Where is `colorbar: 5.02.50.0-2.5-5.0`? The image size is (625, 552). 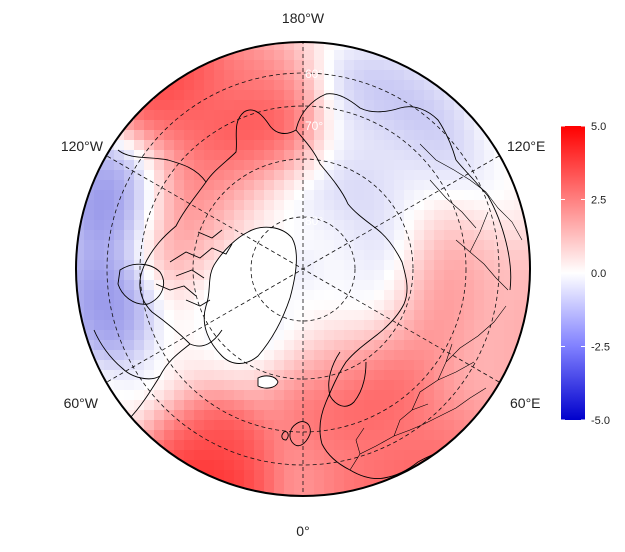
colorbar: 5.02.50.0-2.5-5.0 is located at coordinates (585, 274).